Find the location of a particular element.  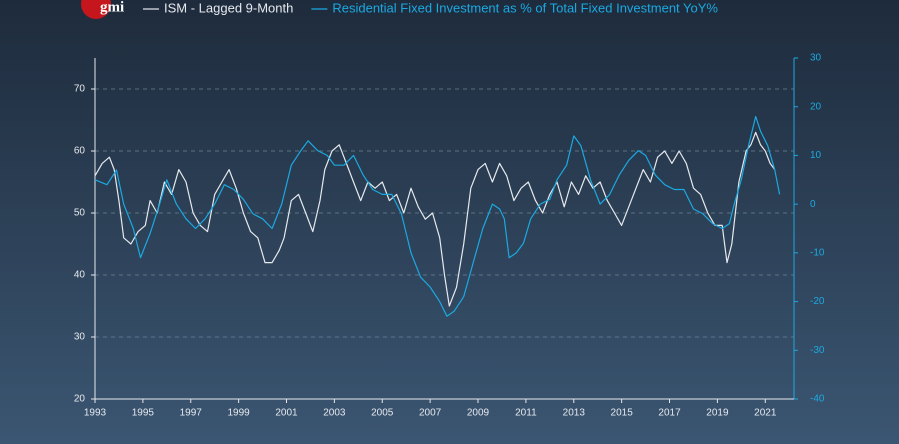

y-tick-label: 70 is located at coordinates (80, 89).